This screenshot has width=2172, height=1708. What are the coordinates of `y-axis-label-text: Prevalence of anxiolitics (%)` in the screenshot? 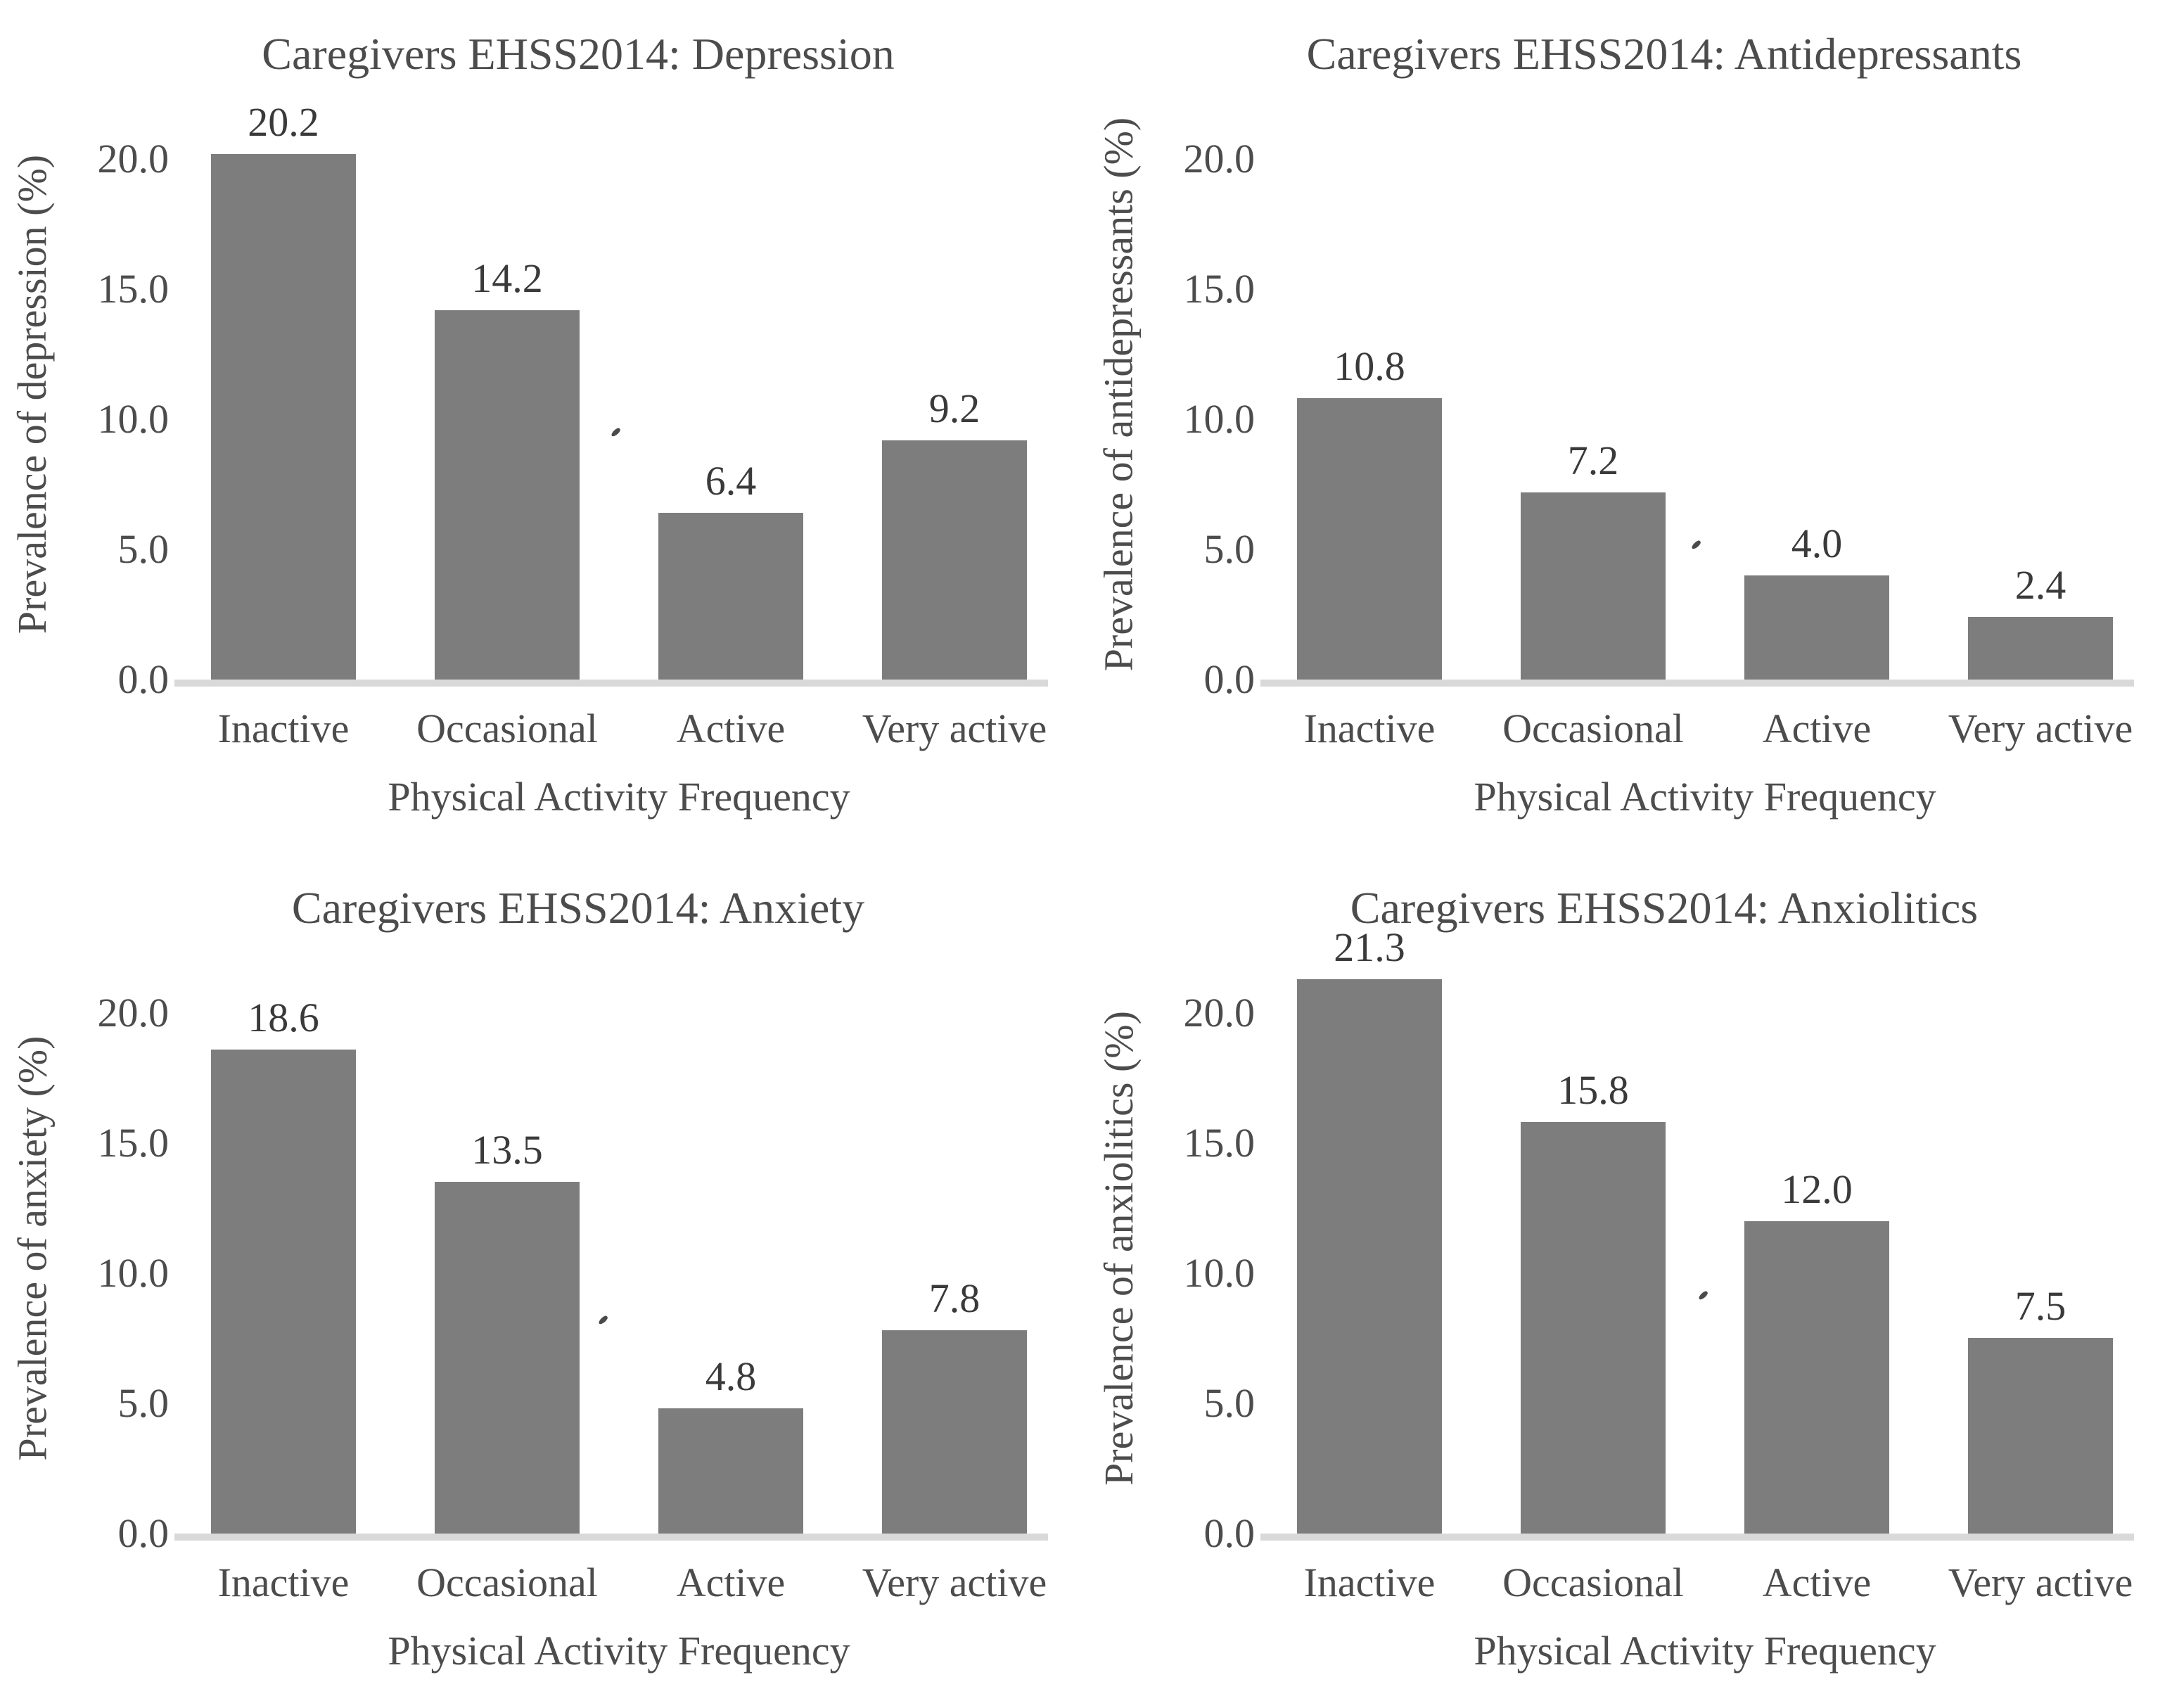 It's located at (1118, 1248).